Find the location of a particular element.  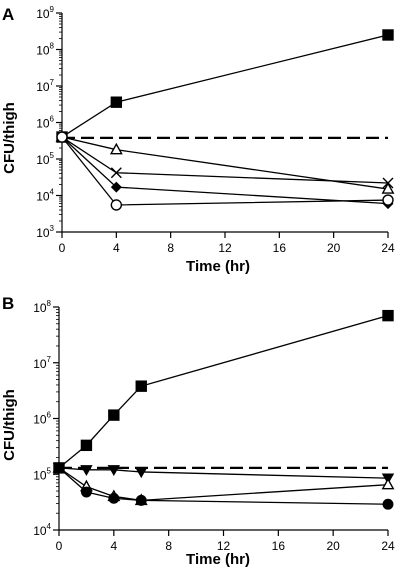

panel-b-x-tick-label: 8 is located at coordinates (168, 546).